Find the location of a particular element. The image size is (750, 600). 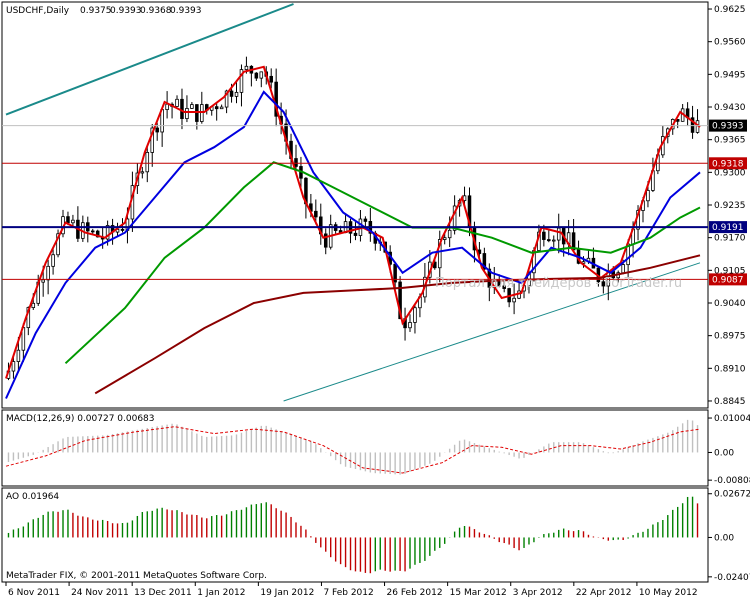

price-axis-label: 0.9300 is located at coordinates (730, 173).